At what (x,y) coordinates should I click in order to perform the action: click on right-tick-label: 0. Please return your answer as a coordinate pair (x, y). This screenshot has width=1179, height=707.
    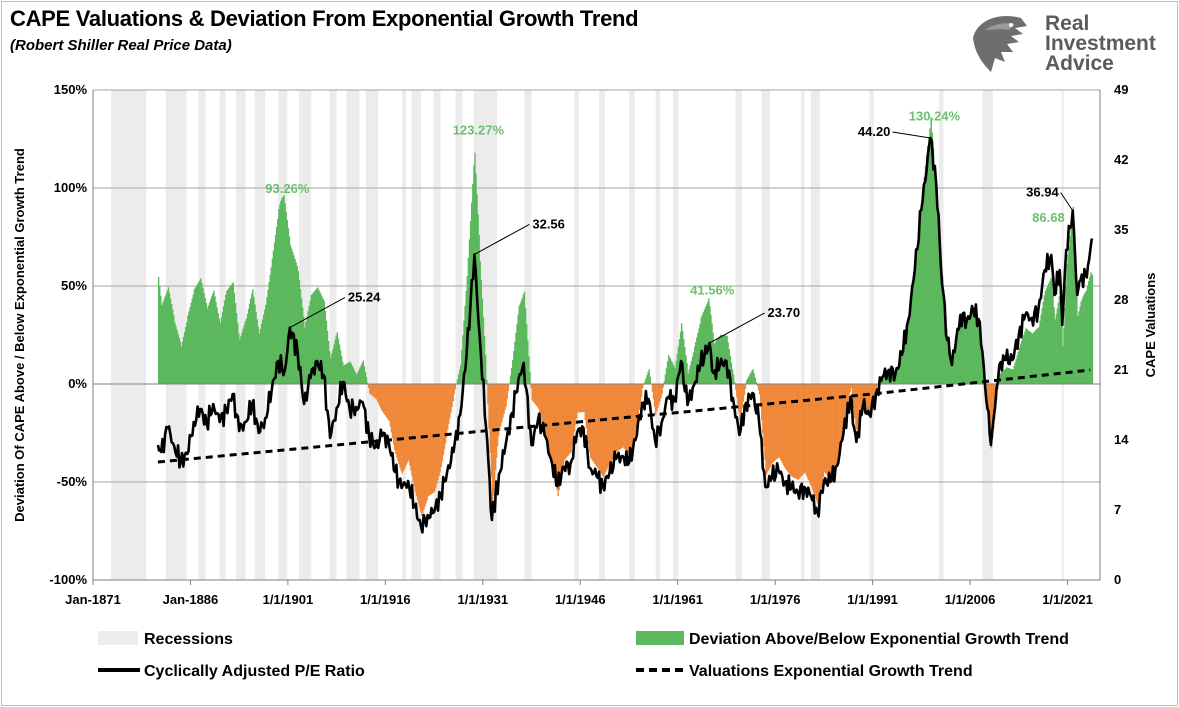
    Looking at the image, I should click on (1117, 579).